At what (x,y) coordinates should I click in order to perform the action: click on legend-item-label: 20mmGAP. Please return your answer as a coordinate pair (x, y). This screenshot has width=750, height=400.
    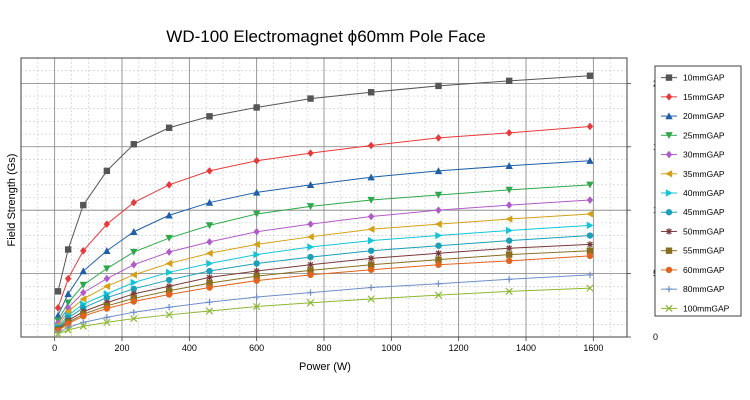
    Looking at the image, I should click on (704, 116).